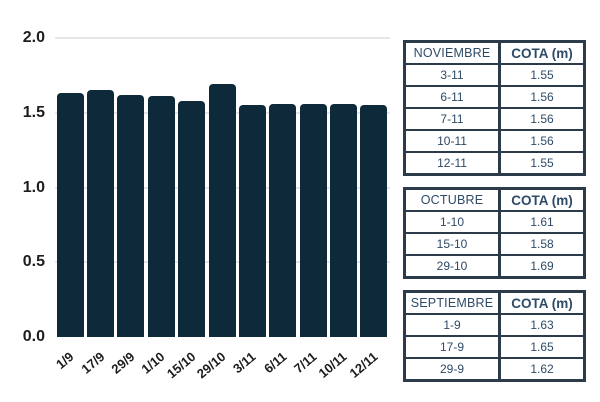  I want to click on date-cell: 1-9, so click(452, 325).